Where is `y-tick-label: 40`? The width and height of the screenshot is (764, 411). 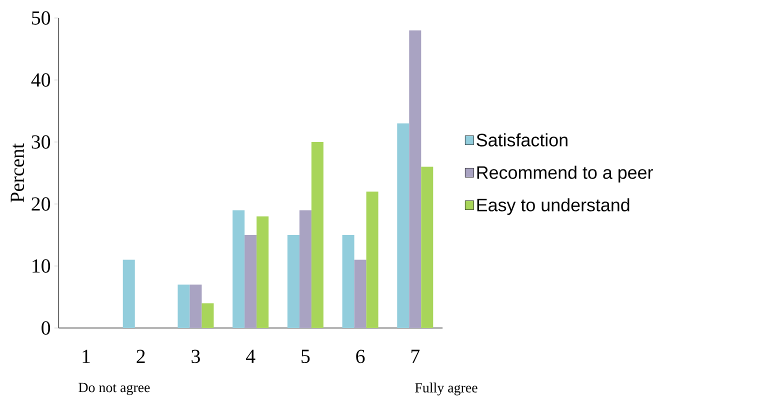
y-tick-label: 40 is located at coordinates (40, 80).